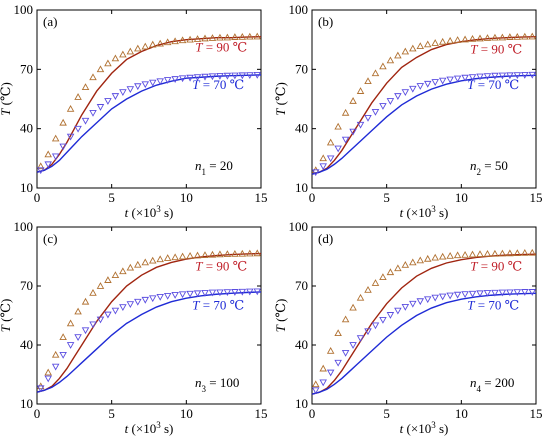 The height and width of the screenshot is (438, 550). Describe the element at coordinates (217, 384) in the screenshot. I see `n-annotation: n3 = 100` at that location.